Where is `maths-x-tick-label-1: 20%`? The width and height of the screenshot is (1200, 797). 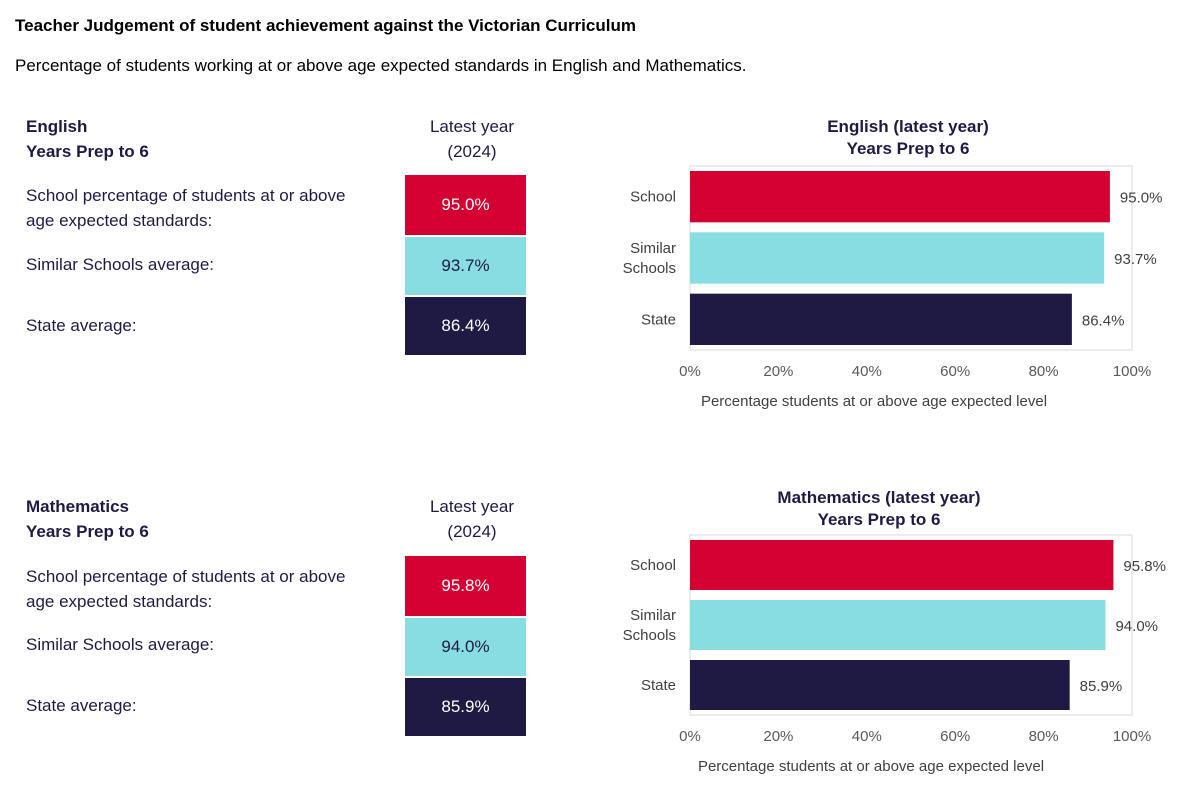
maths-x-tick-label-1: 20% is located at coordinates (778, 736).